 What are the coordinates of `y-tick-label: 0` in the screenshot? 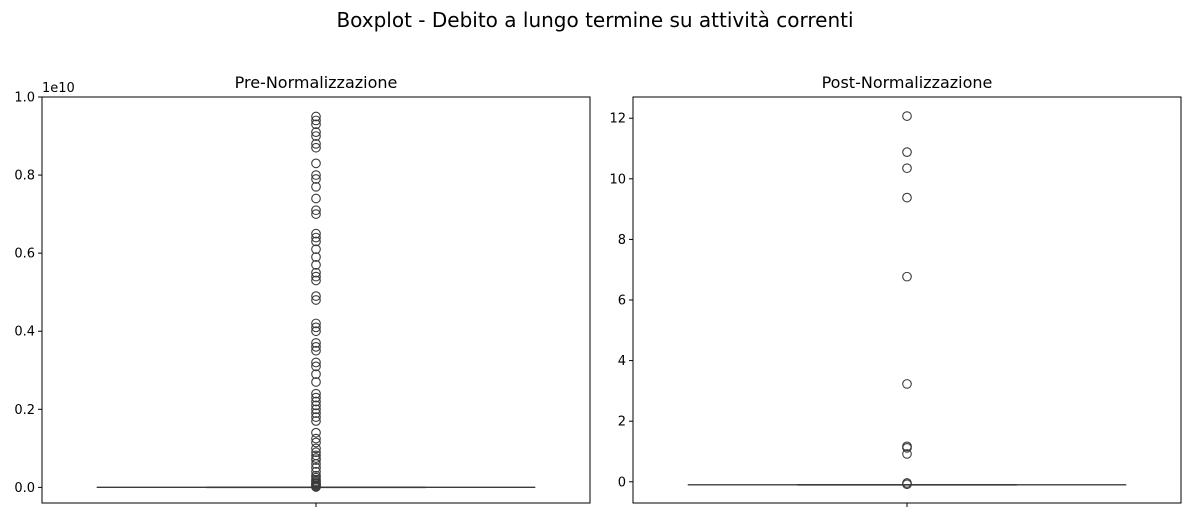 It's located at (622, 482).